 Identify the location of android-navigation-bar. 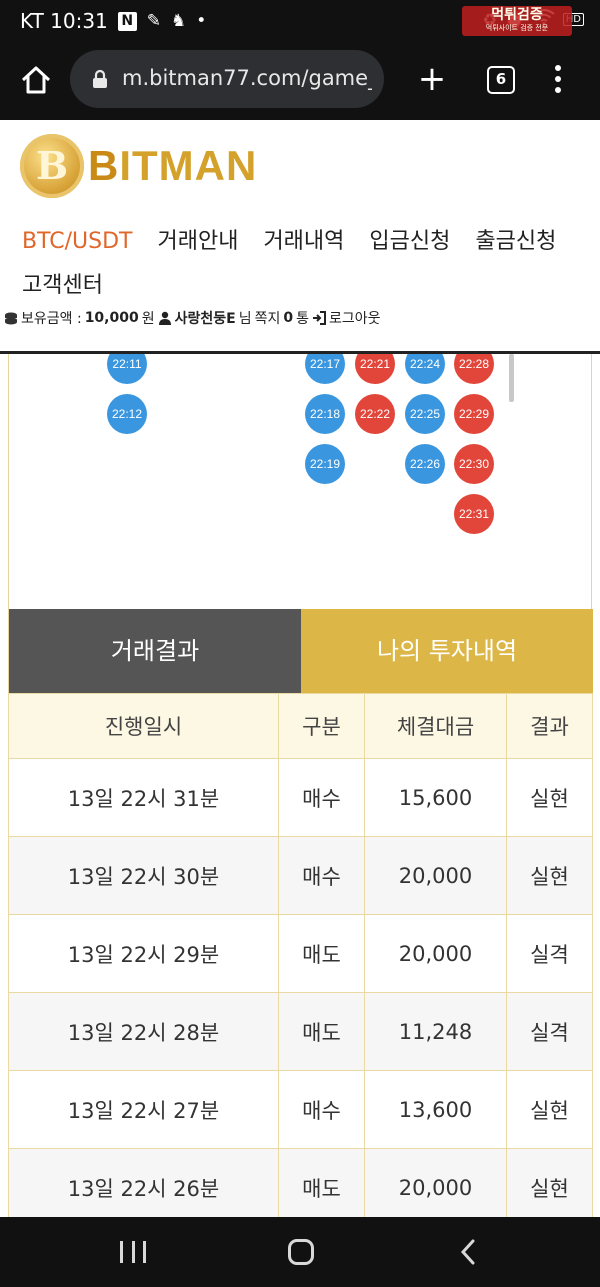
(300, 1252).